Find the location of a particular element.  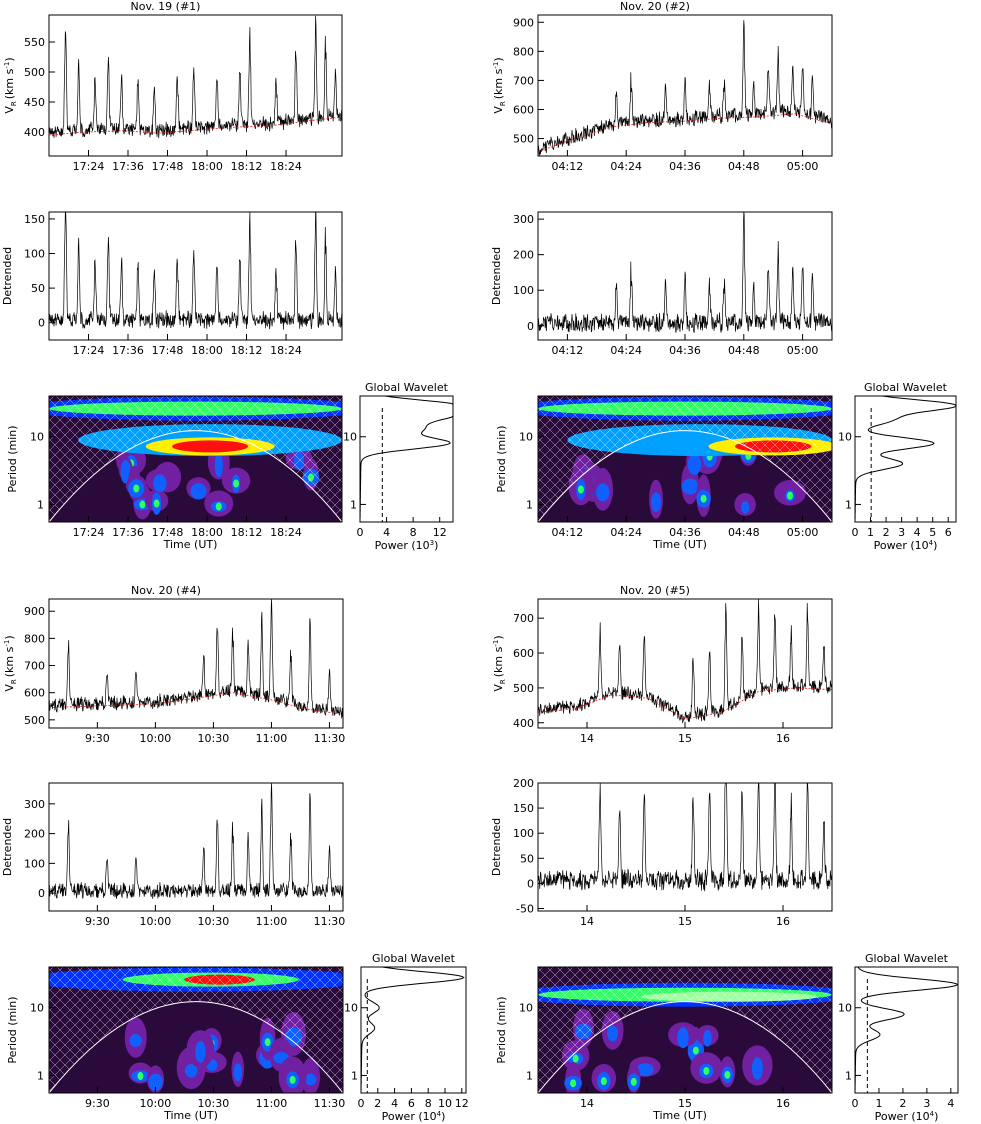

wavelet-frame is located at coordinates (196, 1030).